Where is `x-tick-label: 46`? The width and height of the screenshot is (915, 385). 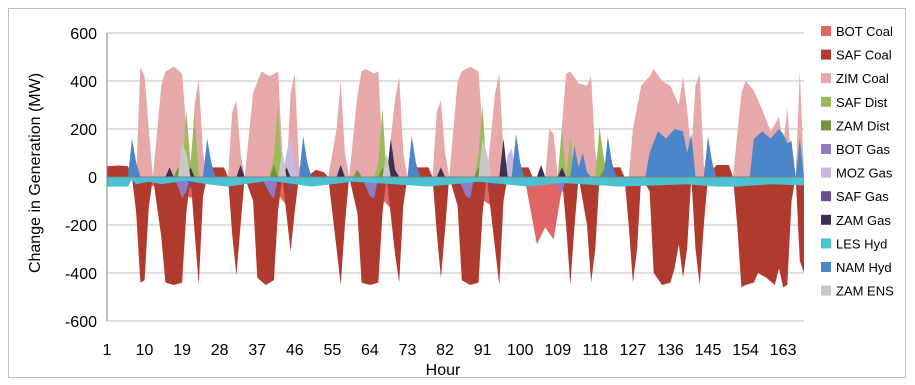
x-tick-label: 46 is located at coordinates (295, 350).